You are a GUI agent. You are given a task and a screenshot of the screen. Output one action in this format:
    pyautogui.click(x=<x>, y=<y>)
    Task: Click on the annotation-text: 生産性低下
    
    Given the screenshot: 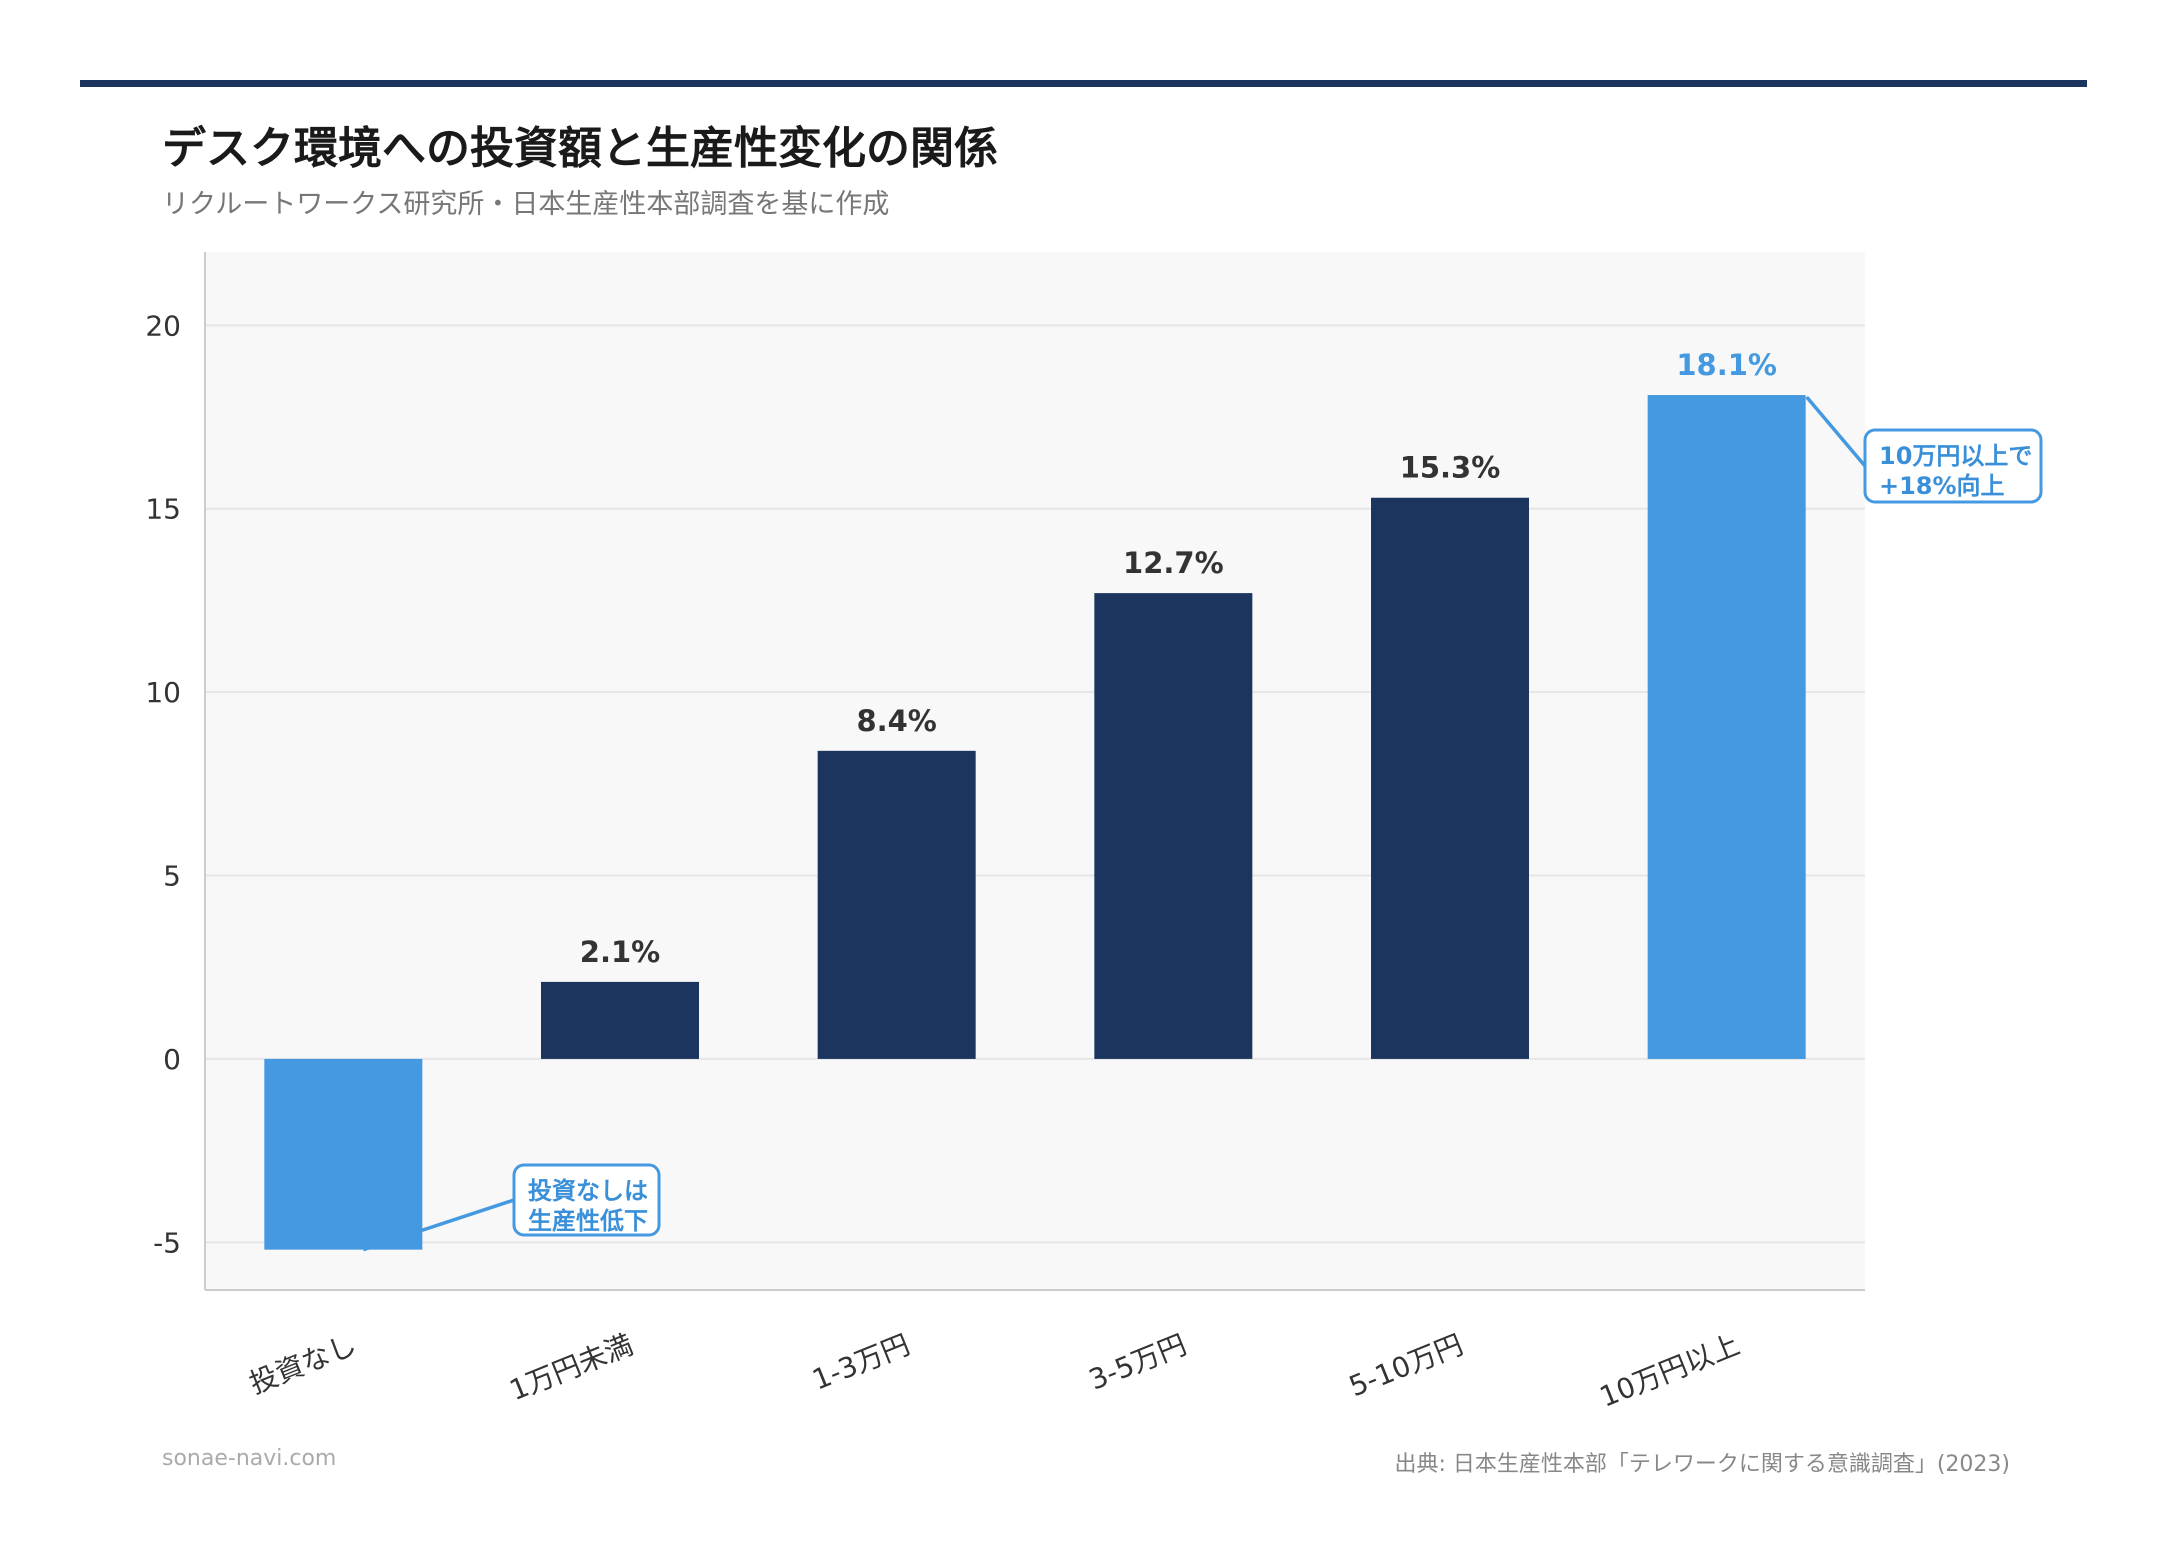 What is the action you would take?
    pyautogui.click(x=588, y=1221)
    